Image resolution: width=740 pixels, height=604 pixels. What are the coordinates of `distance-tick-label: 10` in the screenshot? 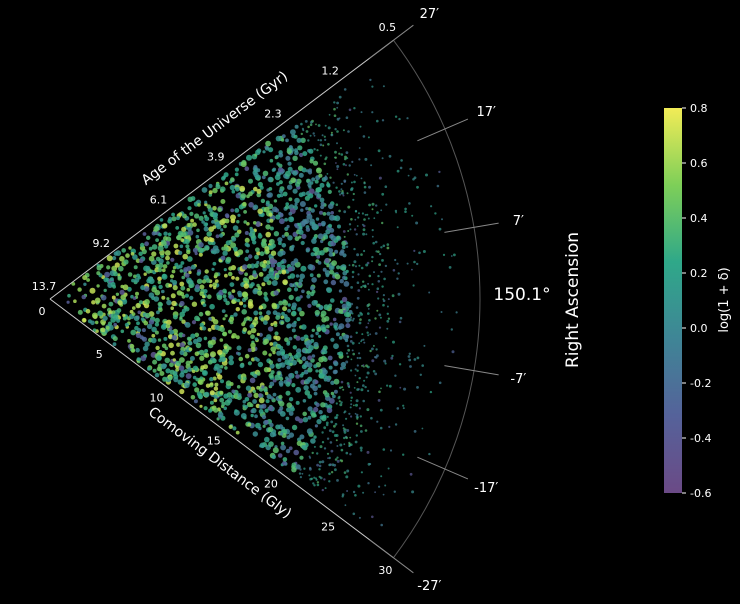 It's located at (156, 397).